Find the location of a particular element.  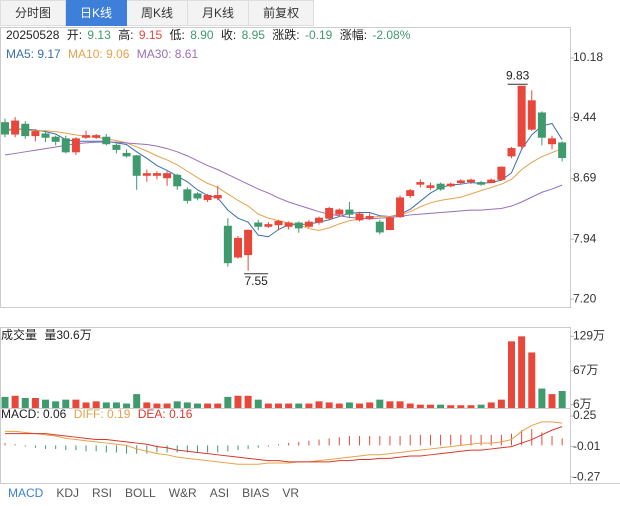

line is located at coordinates (284, 443).